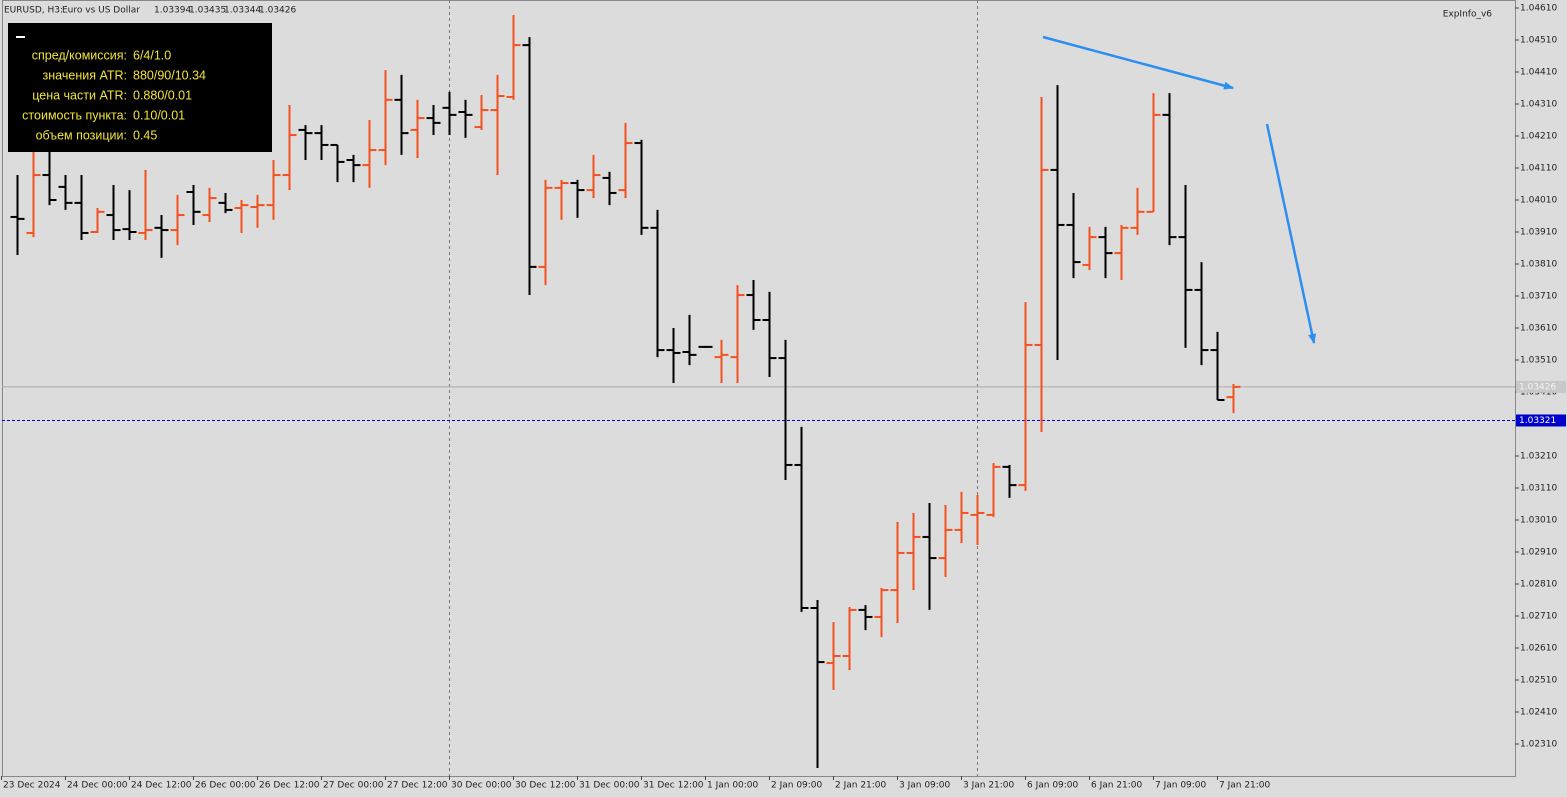 This screenshot has width=1567, height=797. I want to click on y-tick-label: 1.03010, so click(1538, 521).